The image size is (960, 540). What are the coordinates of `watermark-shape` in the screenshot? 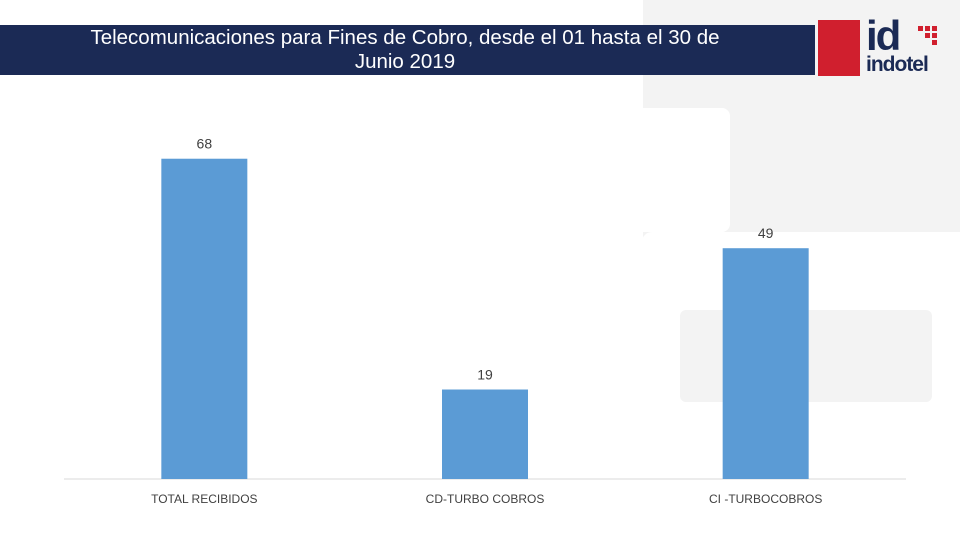 It's located at (686, 170).